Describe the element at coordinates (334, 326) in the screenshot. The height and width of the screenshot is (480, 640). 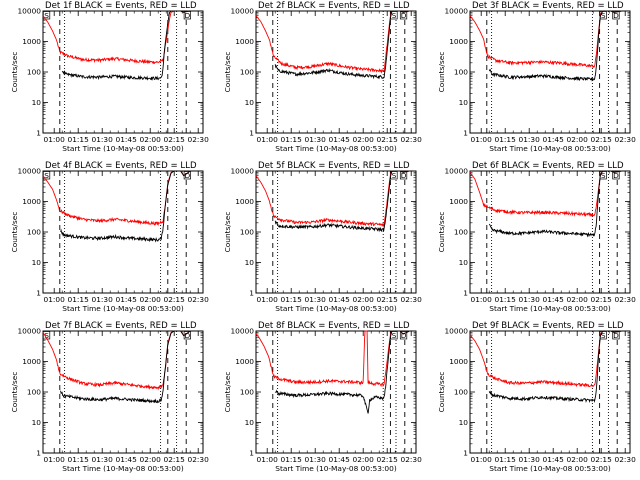
I see `panel-title: Det 8f BLACK = Events, RED = LLD` at that location.